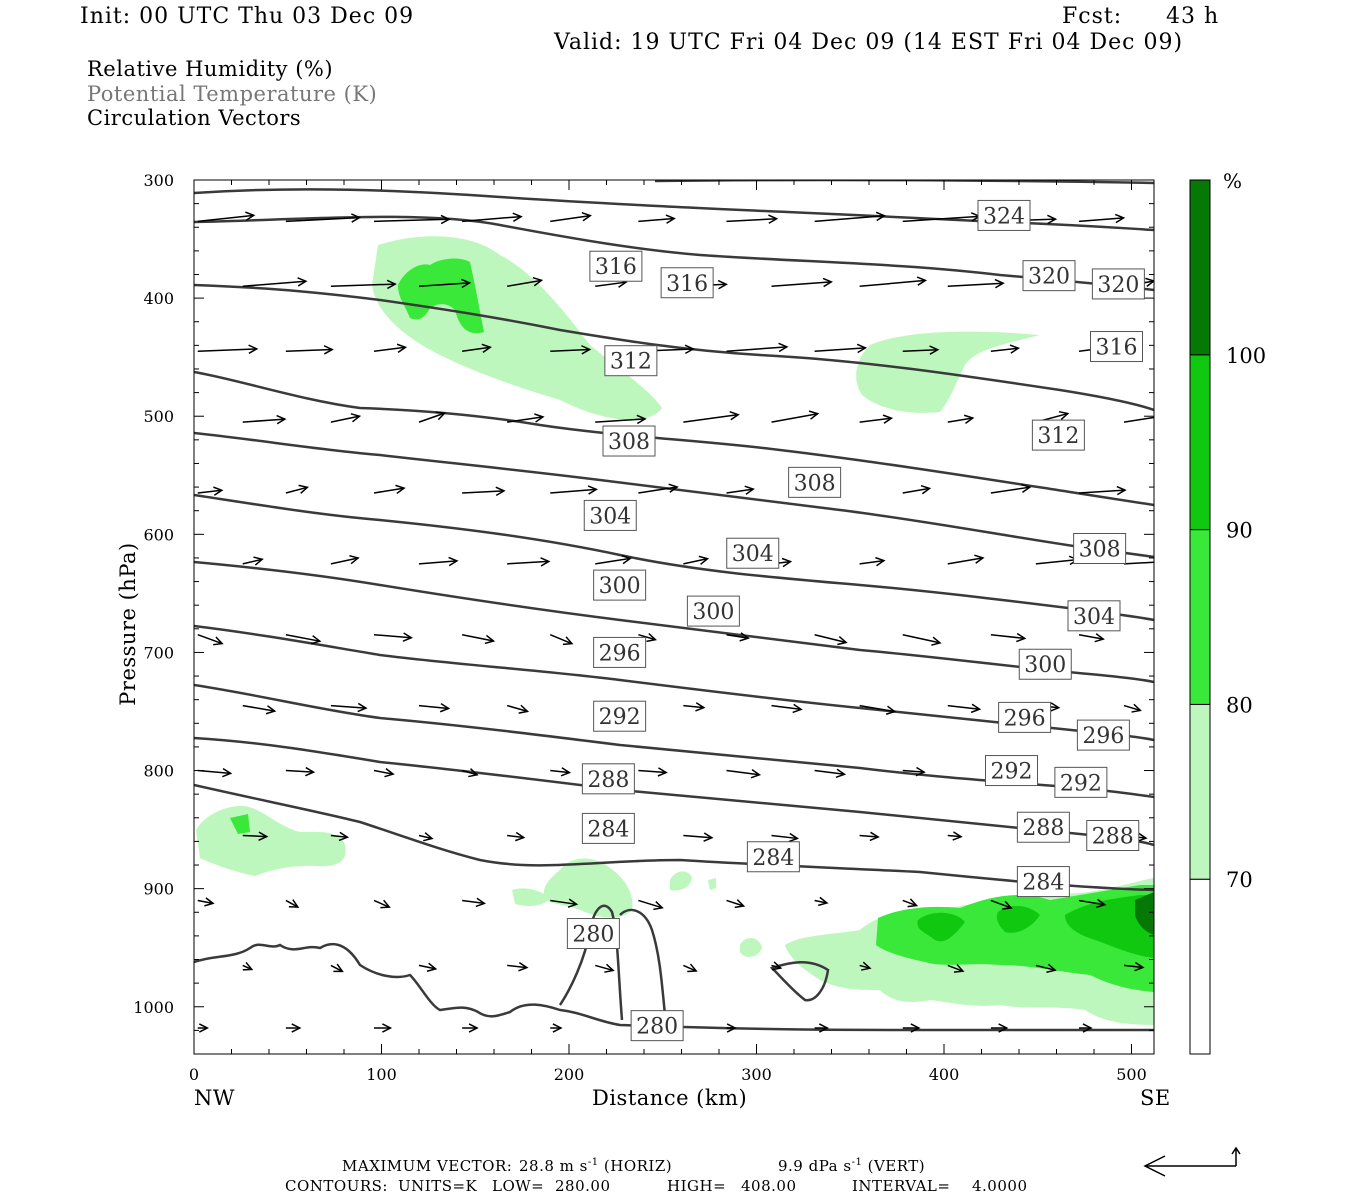 The height and width of the screenshot is (1200, 1350). Describe the element at coordinates (518, 1186) in the screenshot. I see `contours-low-label: LOW=` at that location.